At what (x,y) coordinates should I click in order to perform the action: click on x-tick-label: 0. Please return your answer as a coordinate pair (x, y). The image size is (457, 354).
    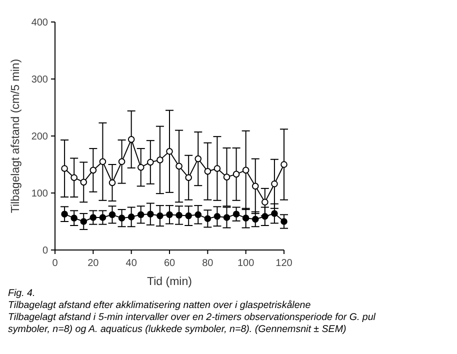
    Looking at the image, I should click on (55, 263).